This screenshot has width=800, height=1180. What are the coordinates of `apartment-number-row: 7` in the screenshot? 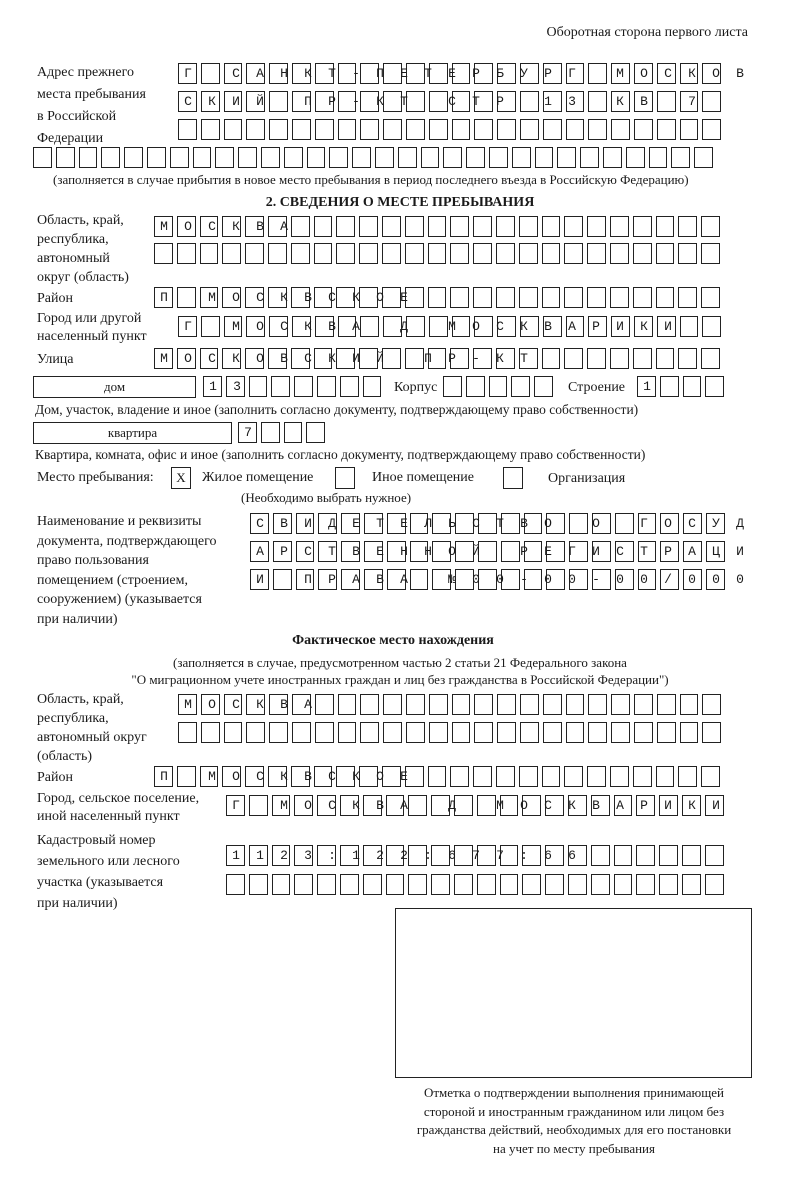 It's located at (282, 433).